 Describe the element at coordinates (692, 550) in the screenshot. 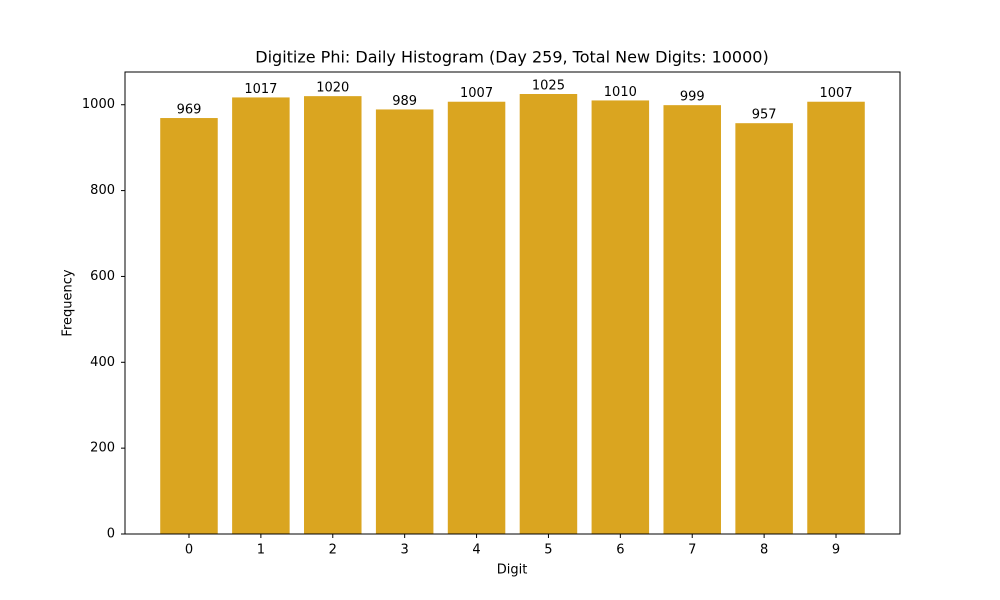

I see `x-tick-label: 7` at that location.